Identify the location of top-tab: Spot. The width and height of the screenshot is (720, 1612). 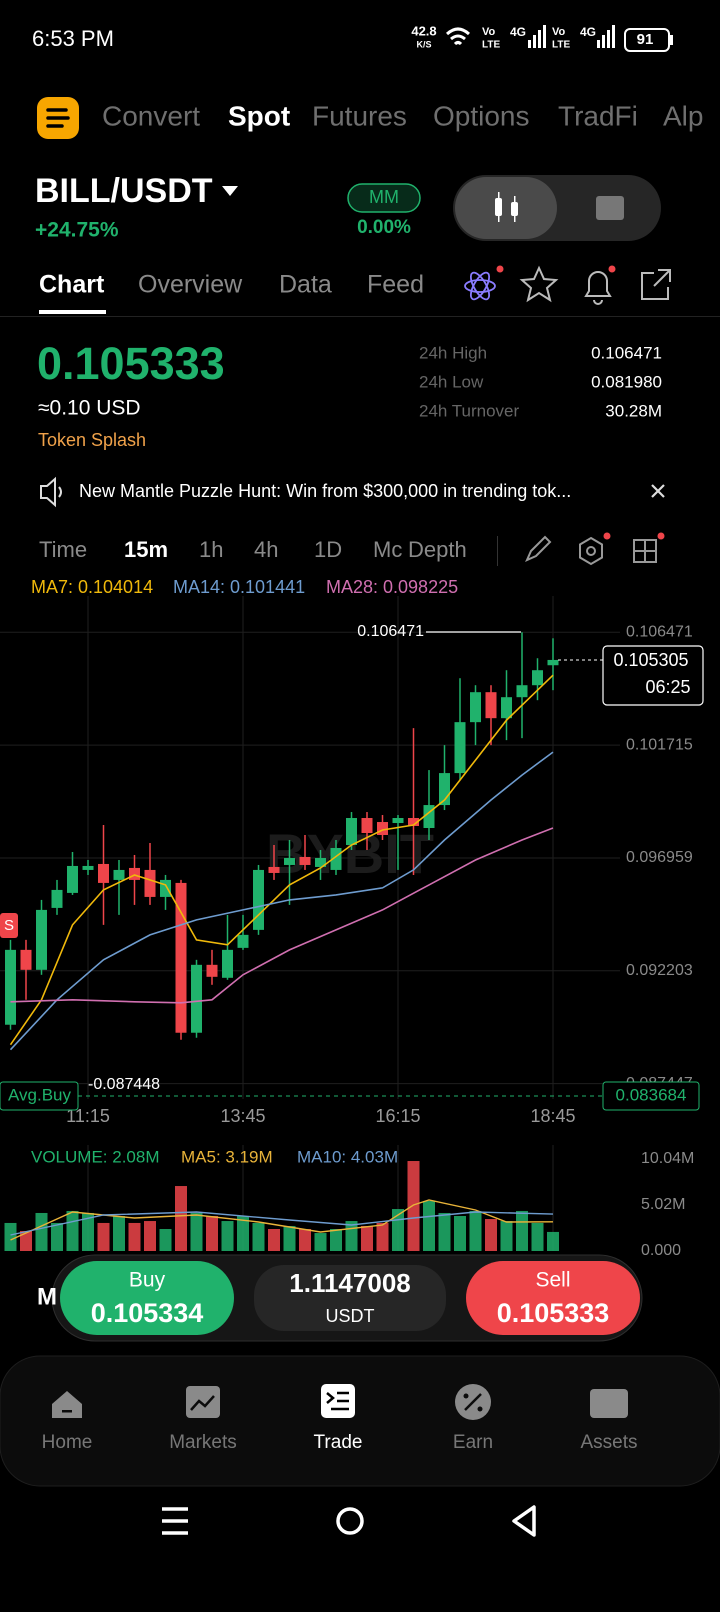
(259, 115).